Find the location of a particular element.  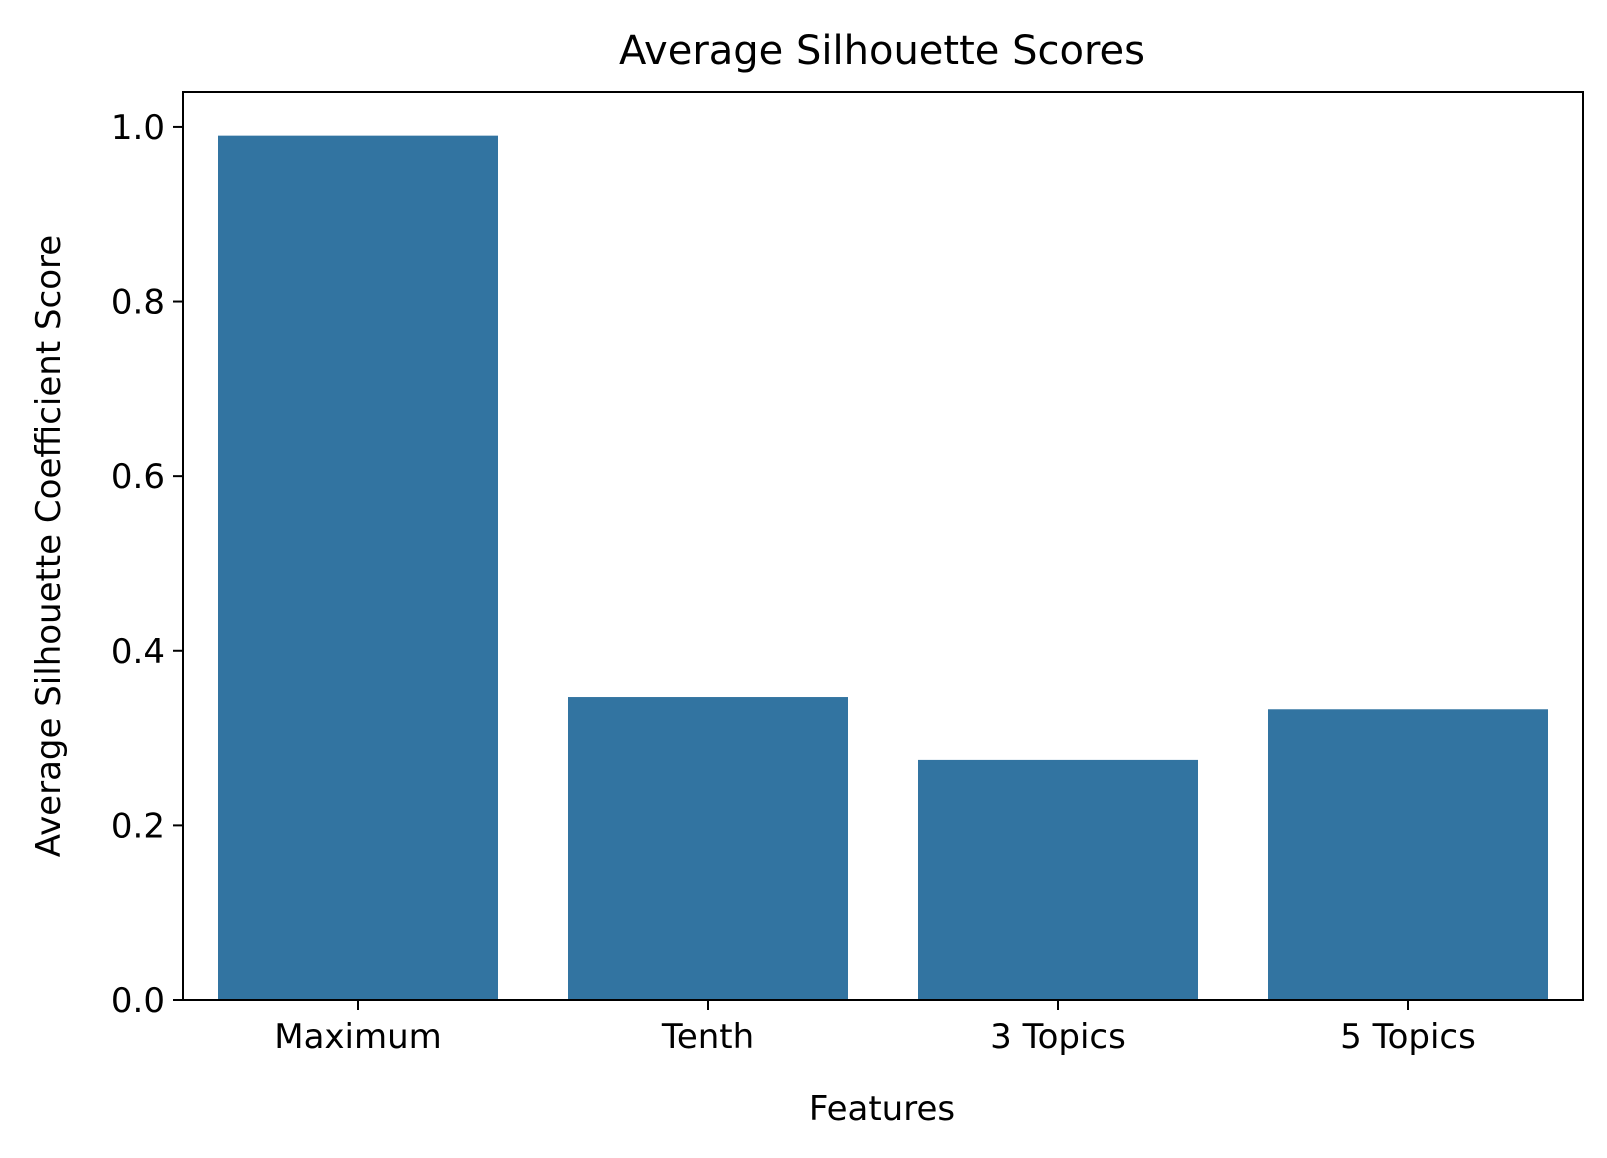

bar-5-topics is located at coordinates (1408, 854).